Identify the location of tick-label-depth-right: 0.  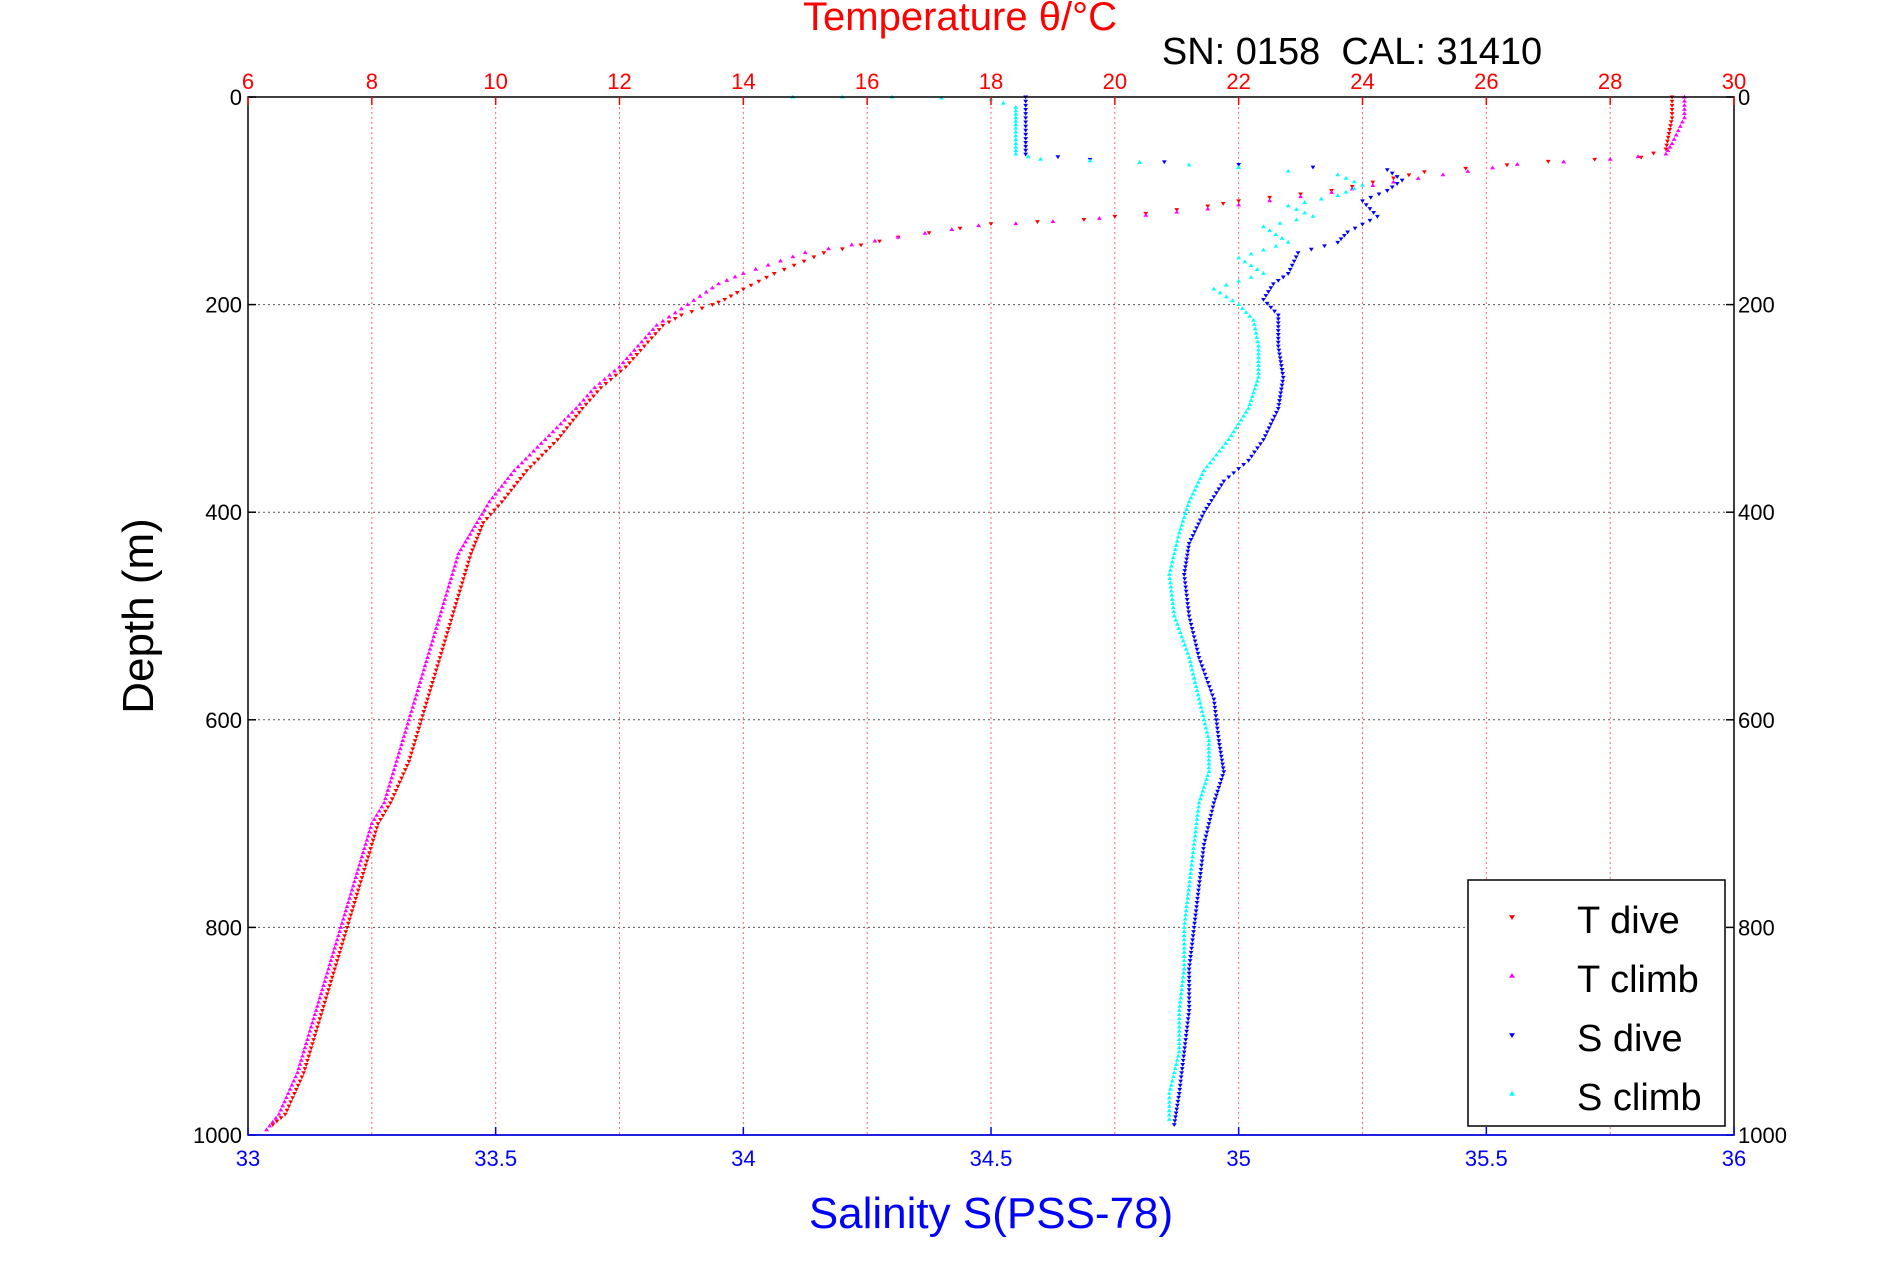
(1744, 97).